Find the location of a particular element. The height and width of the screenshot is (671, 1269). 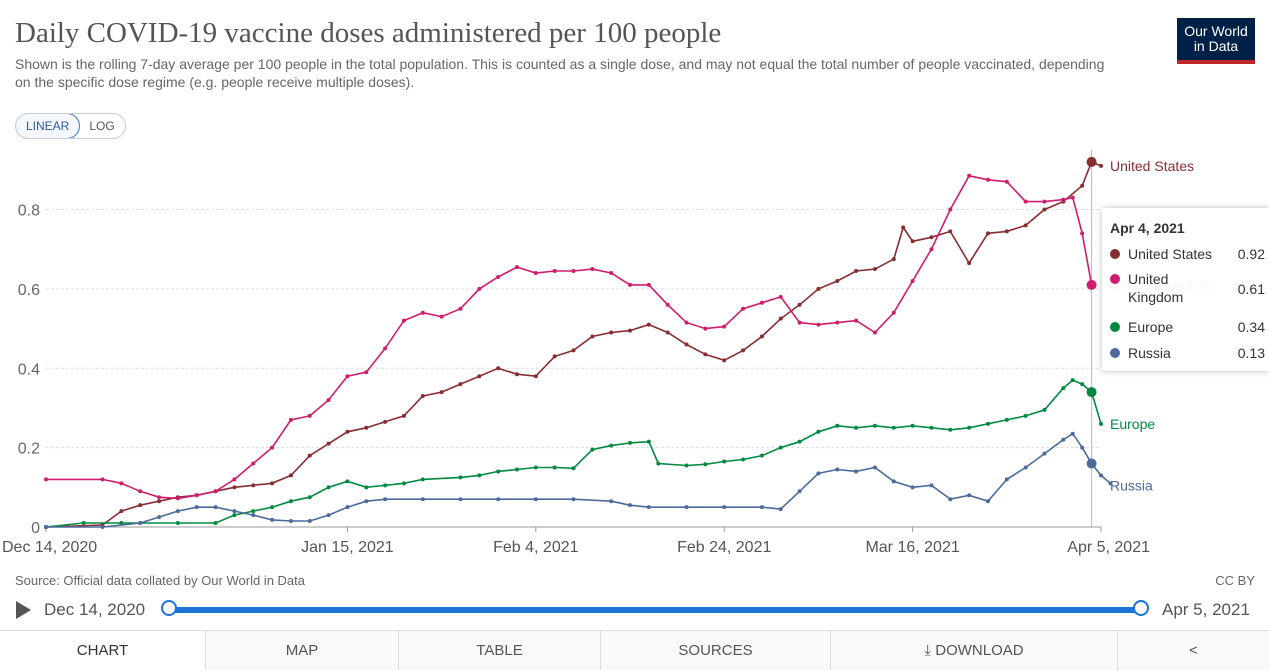

timeline-start-label: Dec 14, 2020 is located at coordinates (95, 609).